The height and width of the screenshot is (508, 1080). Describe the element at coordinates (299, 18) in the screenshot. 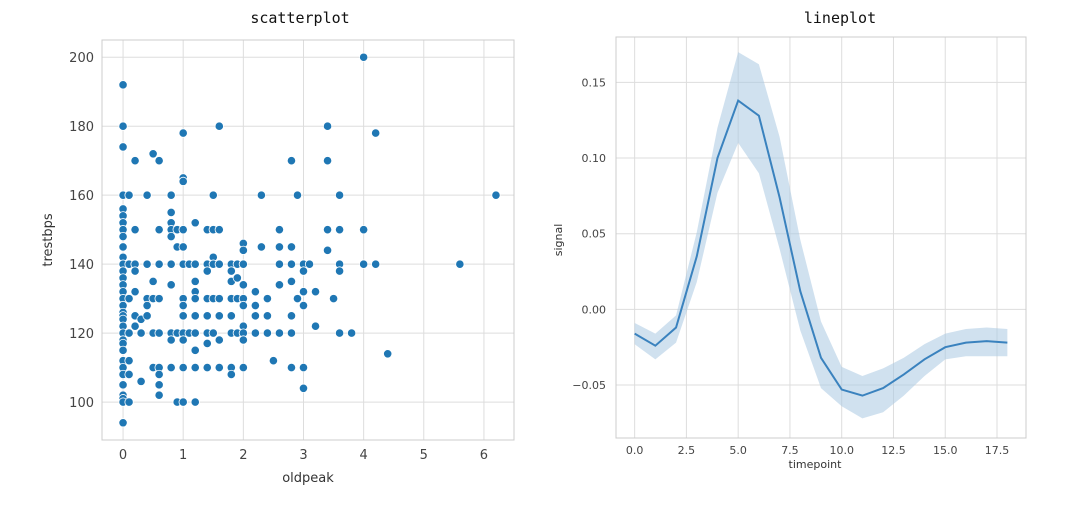

I see `scatterplot-title: scatterplot` at that location.